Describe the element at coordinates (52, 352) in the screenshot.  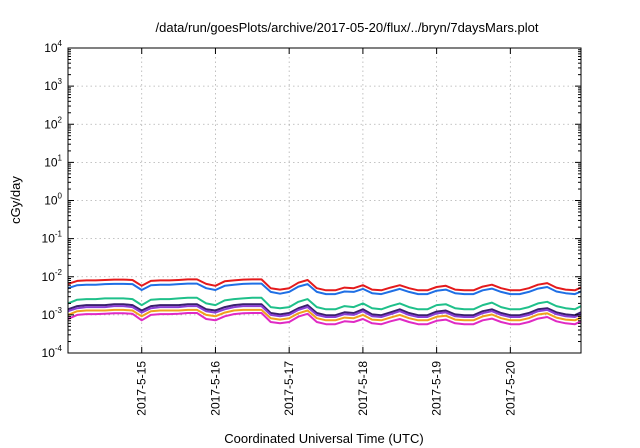
I see `y-tick-label: 10⁻⁴` at that location.